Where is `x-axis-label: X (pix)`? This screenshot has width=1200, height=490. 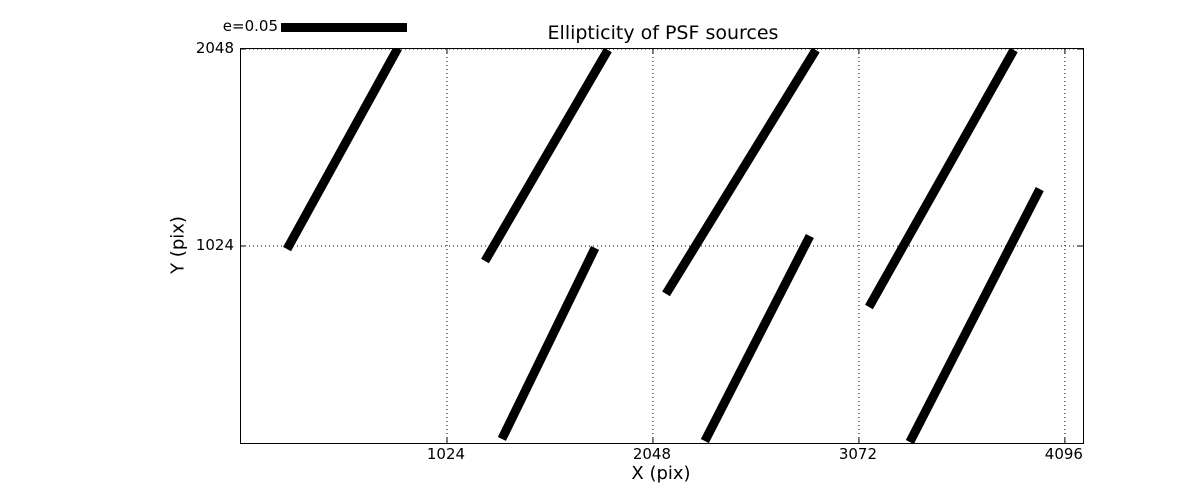 x-axis-label: X (pix) is located at coordinates (661, 473).